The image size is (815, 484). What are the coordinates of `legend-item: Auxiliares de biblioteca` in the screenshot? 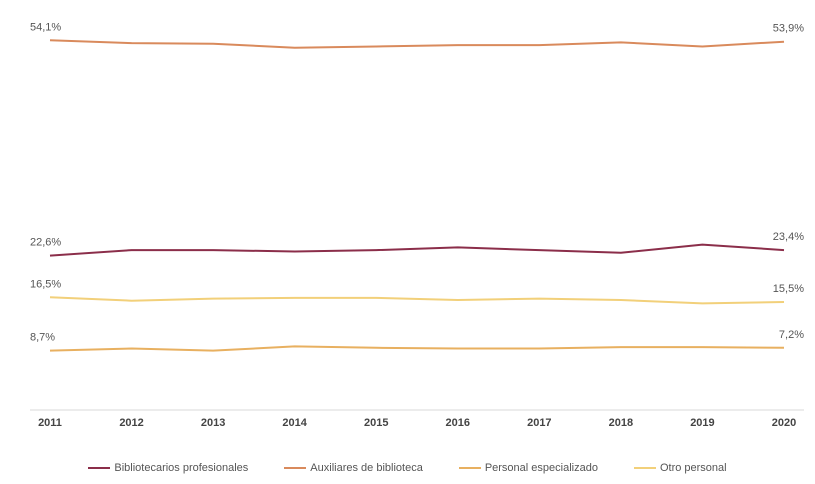 It's located at (353, 468).